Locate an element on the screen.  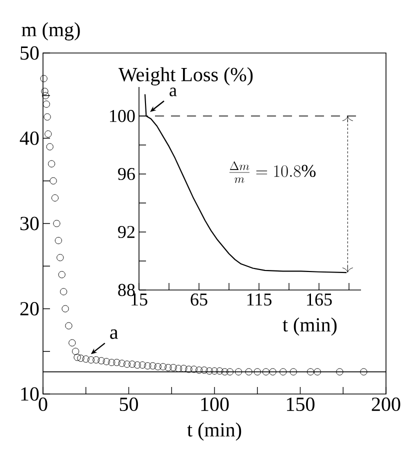
y-axis-title: Weight Loss (%) is located at coordinates (185, 76).